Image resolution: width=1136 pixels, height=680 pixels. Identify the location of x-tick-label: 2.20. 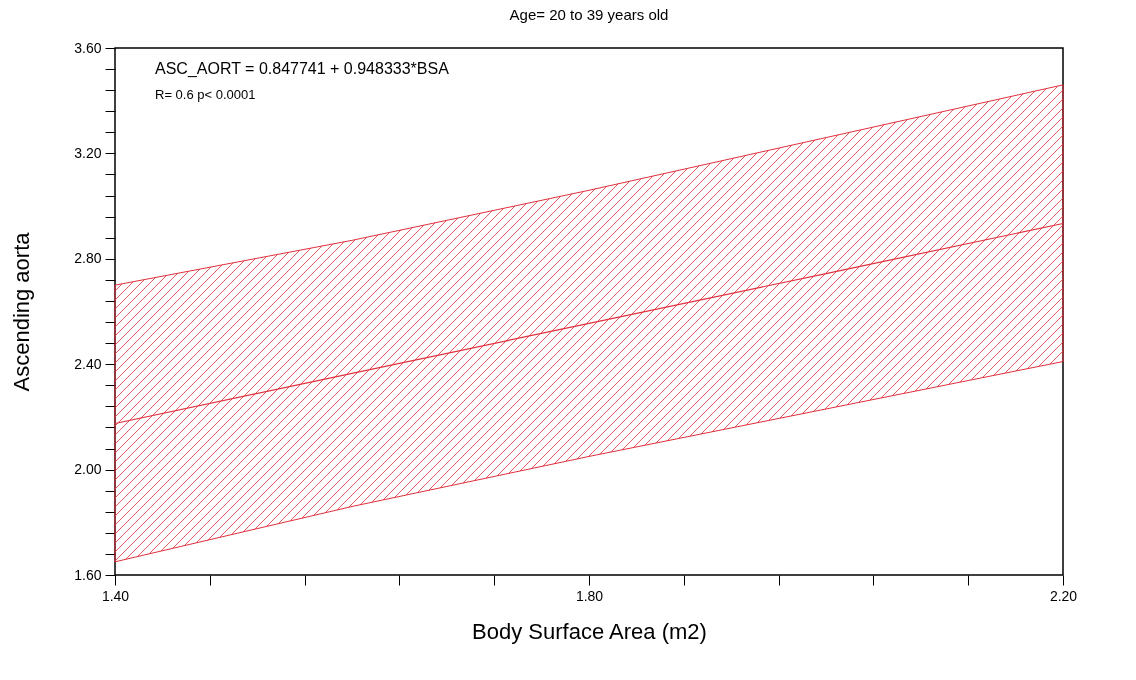
(1063, 595).